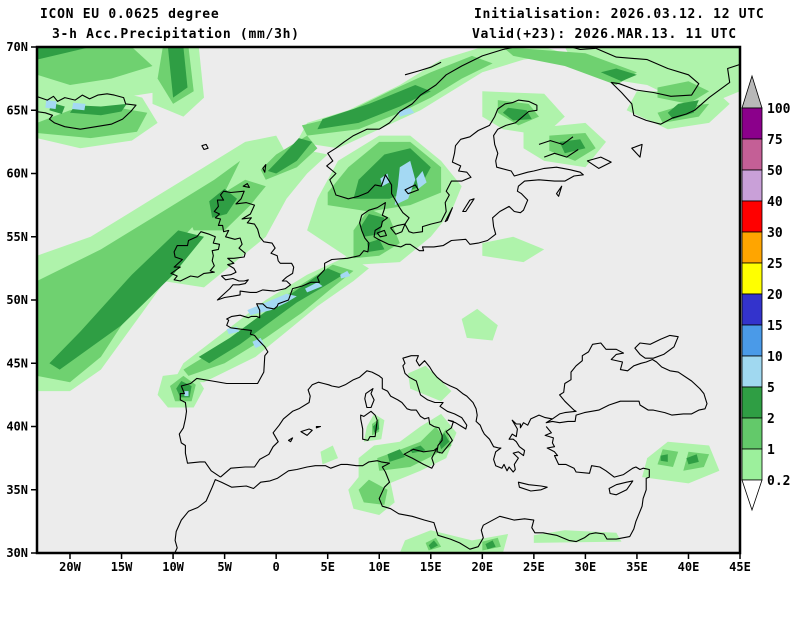 The width and height of the screenshot is (800, 618). Describe the element at coordinates (379, 567) in the screenshot. I see `lon-label: 10E` at that location.